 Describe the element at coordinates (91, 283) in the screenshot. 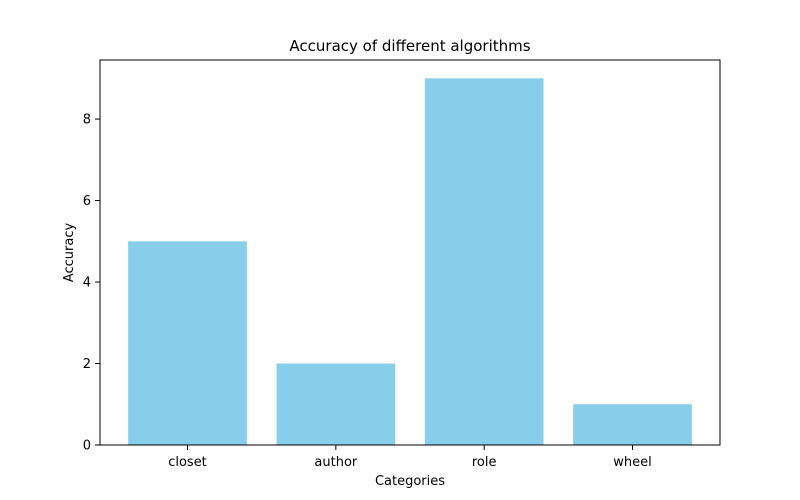

I see `y-axis: 0 2 4 6 8` at that location.